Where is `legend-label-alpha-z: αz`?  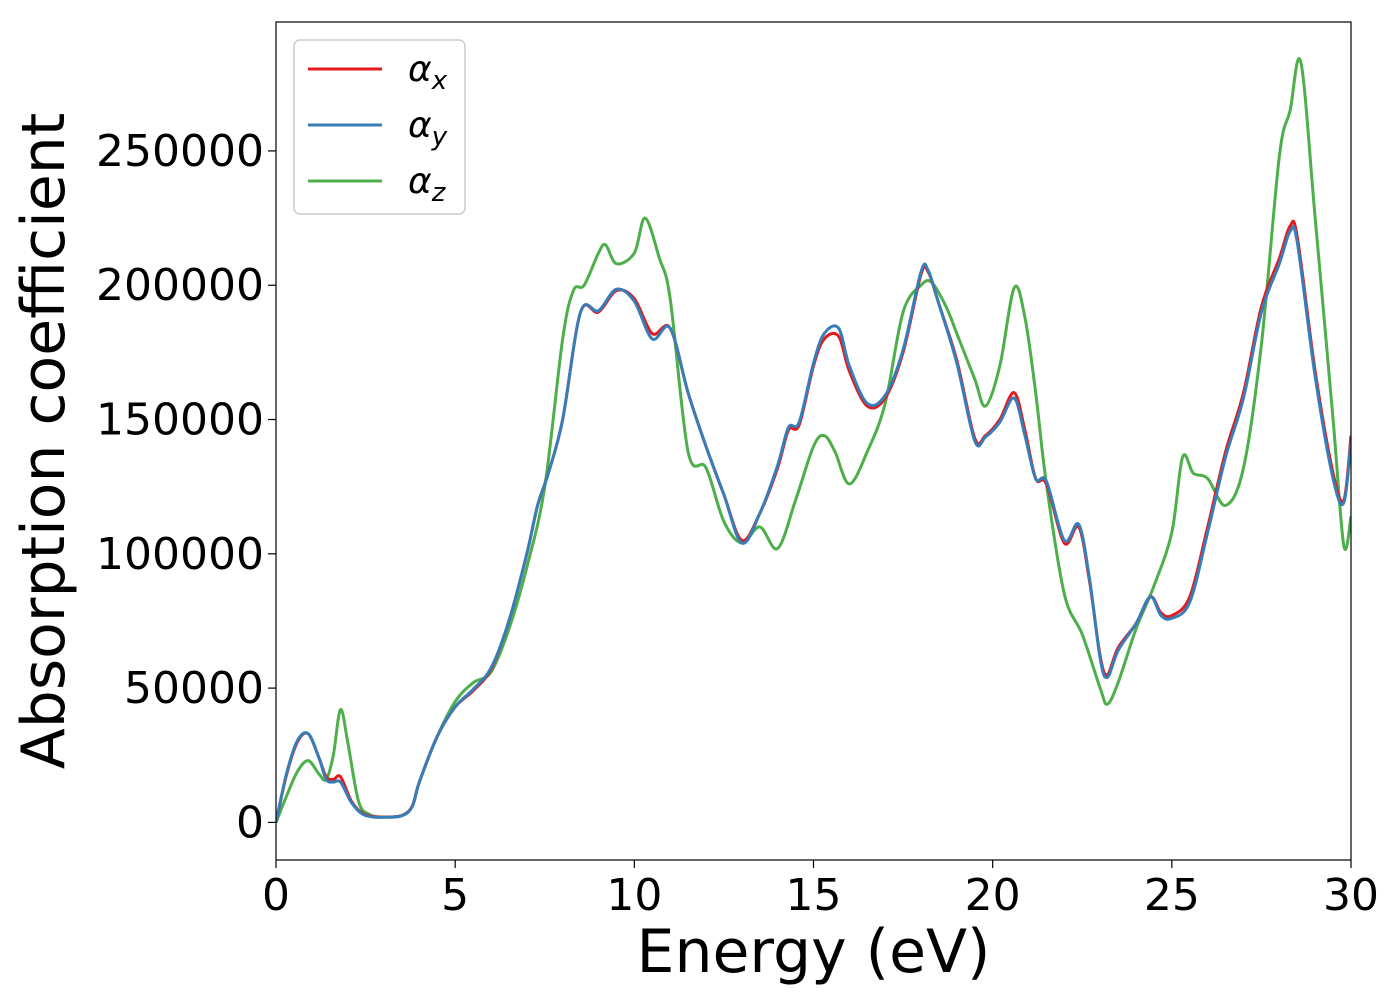
legend-label-alpha-z: αz is located at coordinates (427, 184).